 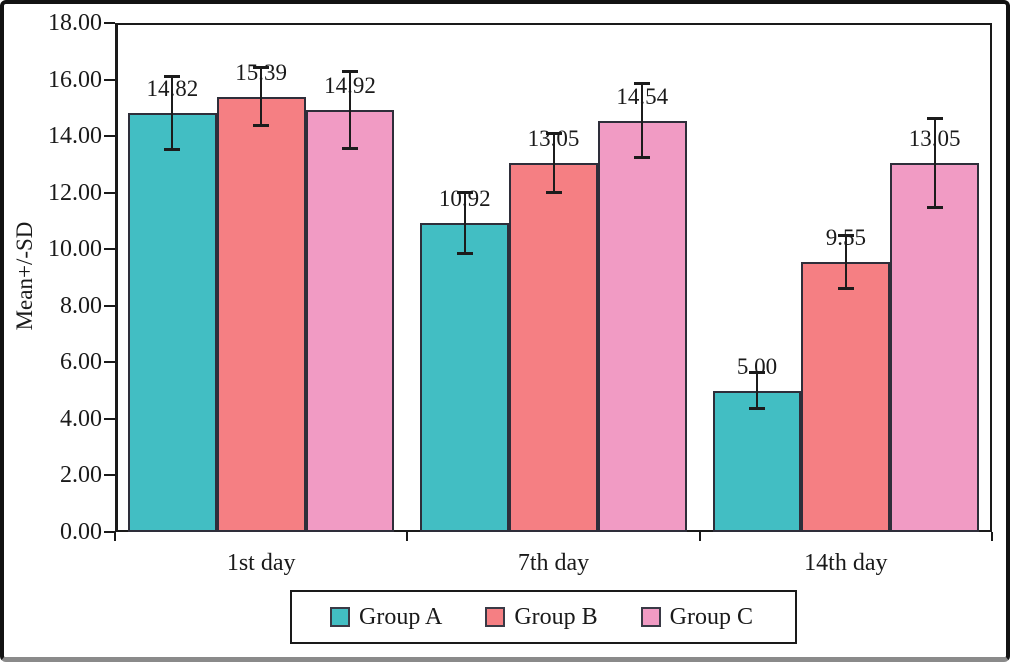 What do you see at coordinates (261, 563) in the screenshot?
I see `x-category-label-1st-day: 1st day` at bounding box center [261, 563].